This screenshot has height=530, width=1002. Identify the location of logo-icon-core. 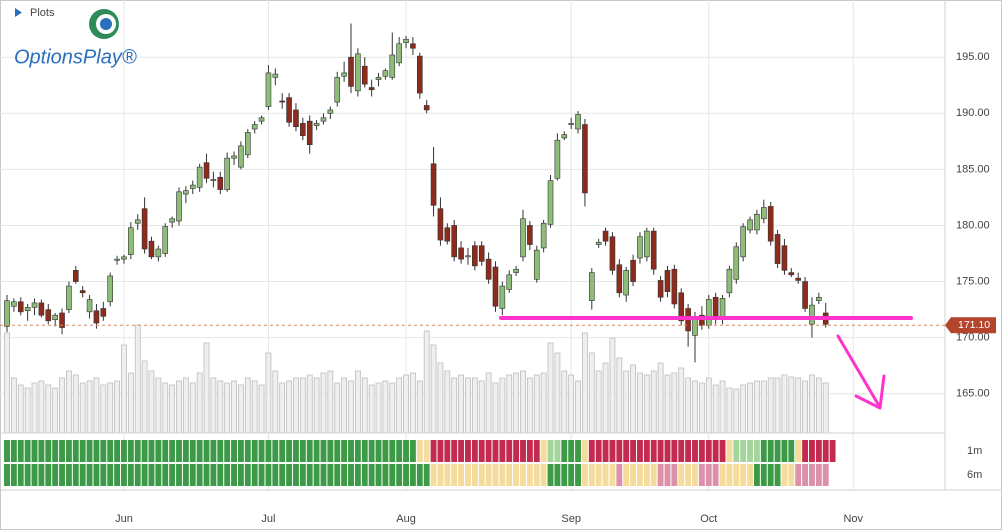
(106, 24).